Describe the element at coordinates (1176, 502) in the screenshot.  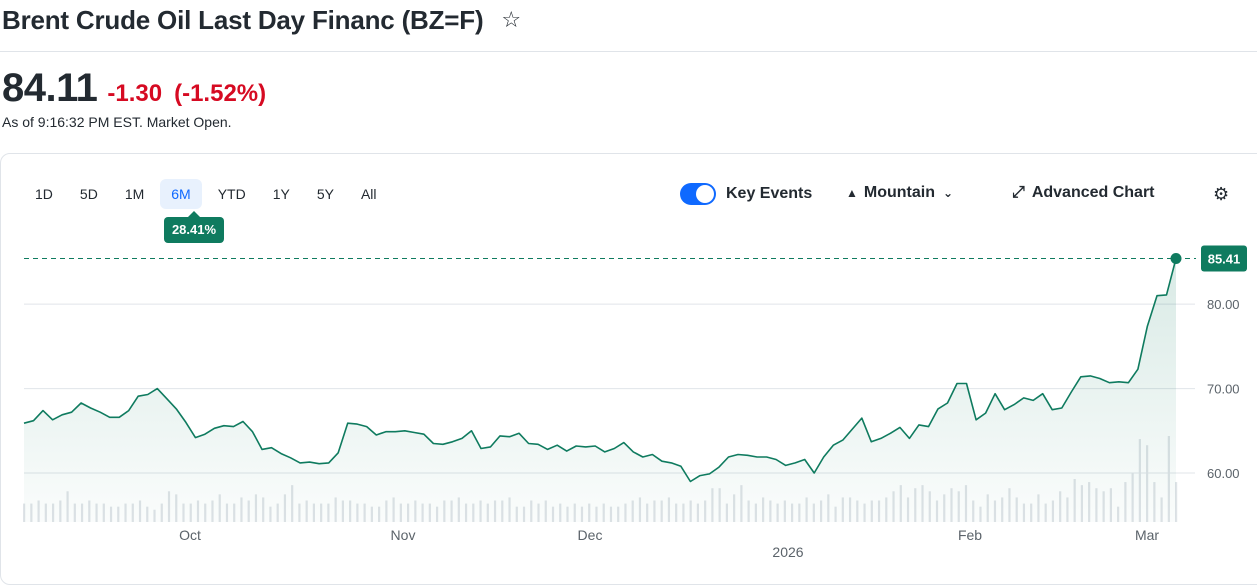
I see `volume-bar` at that location.